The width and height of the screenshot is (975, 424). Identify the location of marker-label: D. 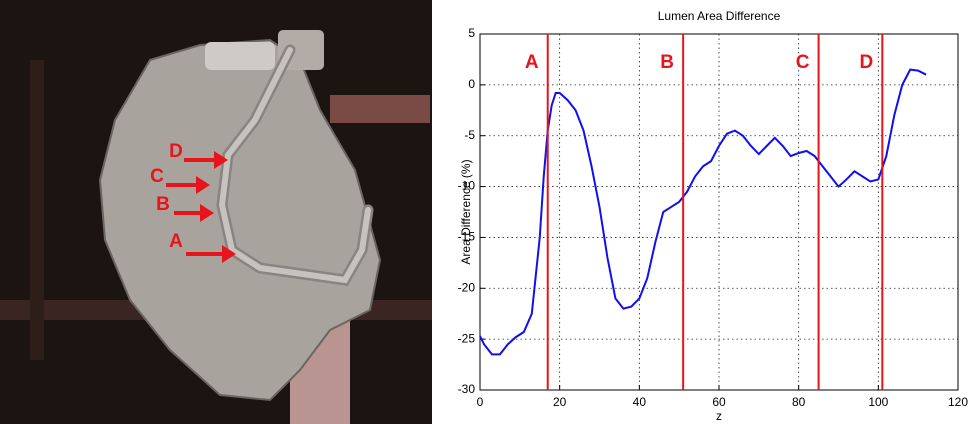
(866, 62).